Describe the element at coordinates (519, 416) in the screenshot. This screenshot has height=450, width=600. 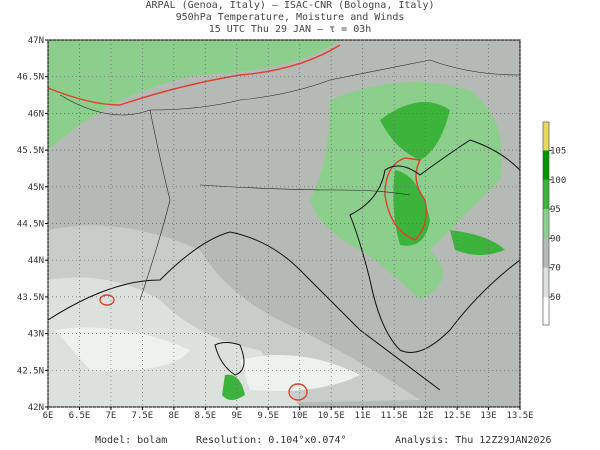
I see `x-tick-label: 13.5E` at that location.